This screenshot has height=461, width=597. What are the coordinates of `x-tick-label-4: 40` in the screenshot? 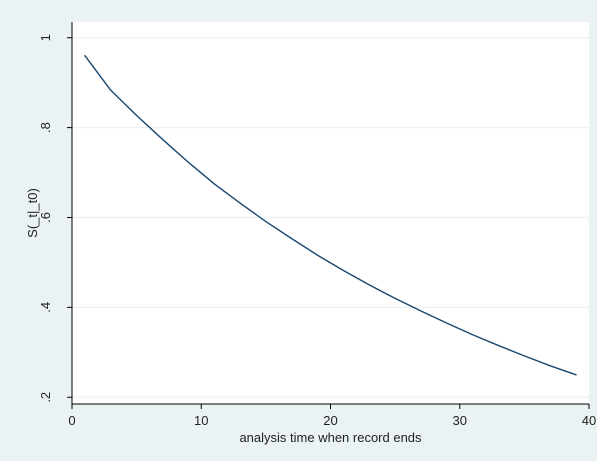 It's located at (589, 420).